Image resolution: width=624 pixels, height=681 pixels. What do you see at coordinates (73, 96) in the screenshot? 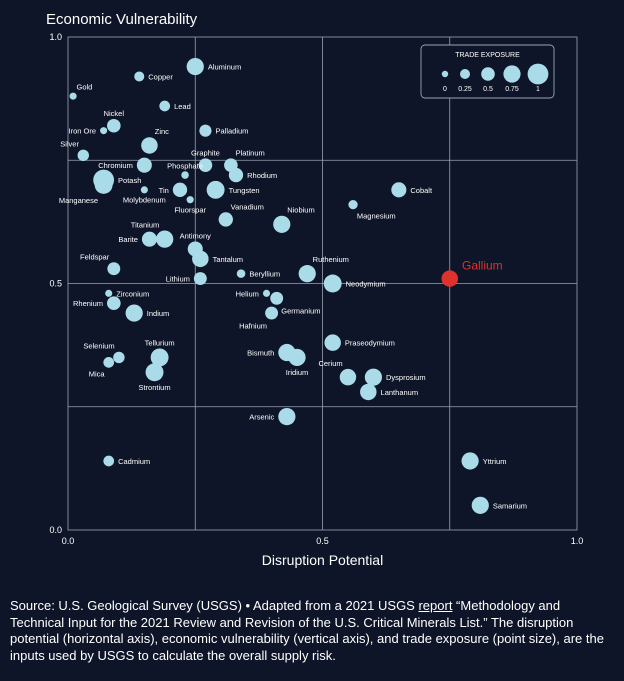
I see `point-gold` at bounding box center [73, 96].